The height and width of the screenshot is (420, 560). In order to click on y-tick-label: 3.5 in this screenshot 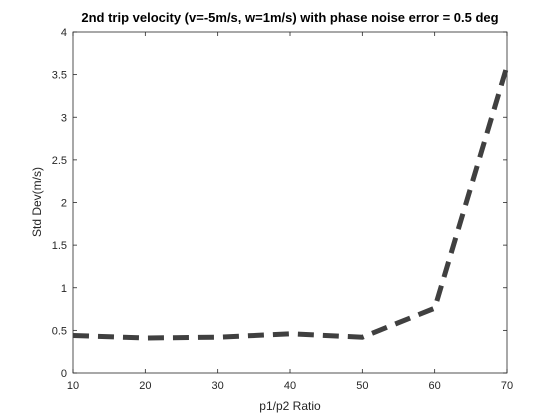, I will do `click(59, 76)`.